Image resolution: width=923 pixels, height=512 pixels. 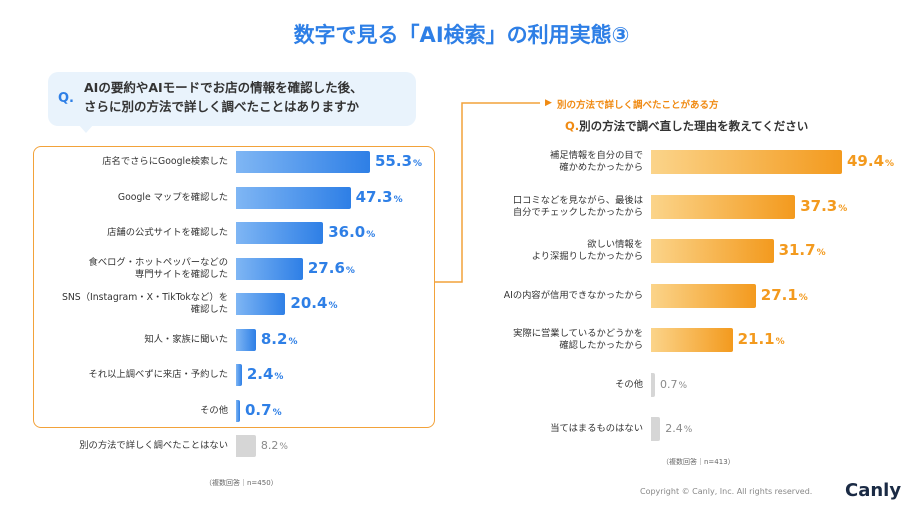 I want to click on value-label: 36.0%, so click(x=351, y=232).